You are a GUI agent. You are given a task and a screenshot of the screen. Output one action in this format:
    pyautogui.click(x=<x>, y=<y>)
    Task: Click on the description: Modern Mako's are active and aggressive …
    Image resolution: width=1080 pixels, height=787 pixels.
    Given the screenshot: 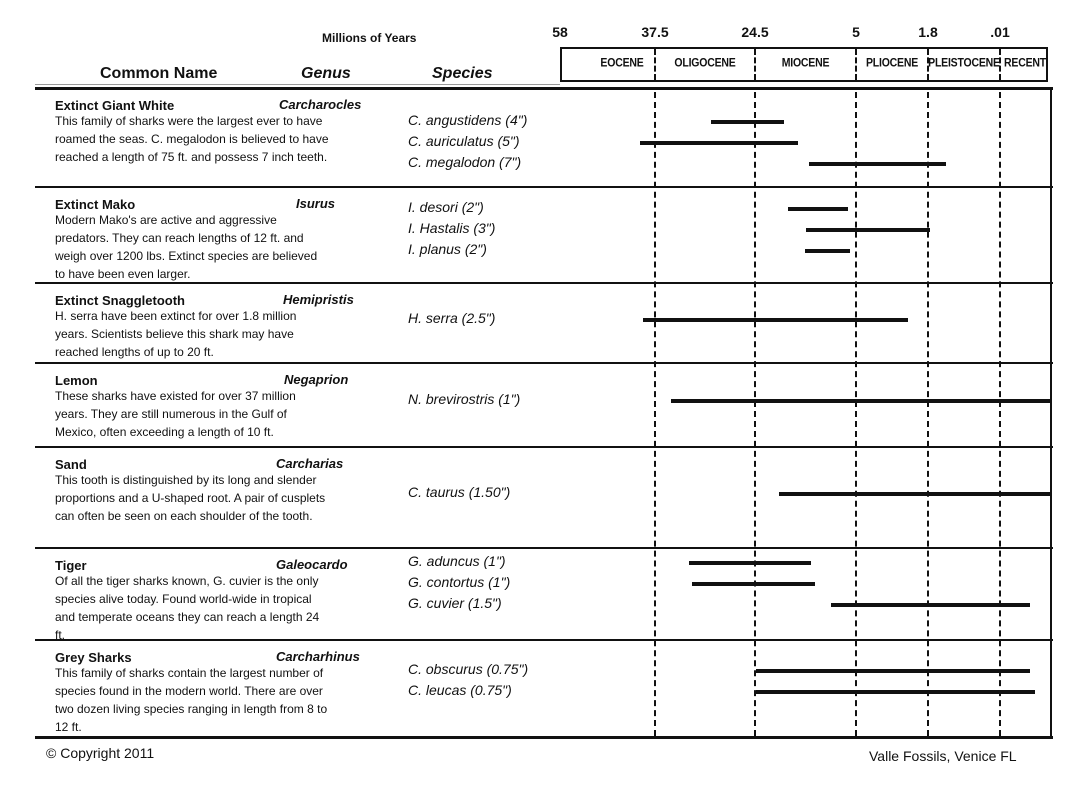 What is the action you would take?
    pyautogui.click(x=186, y=247)
    